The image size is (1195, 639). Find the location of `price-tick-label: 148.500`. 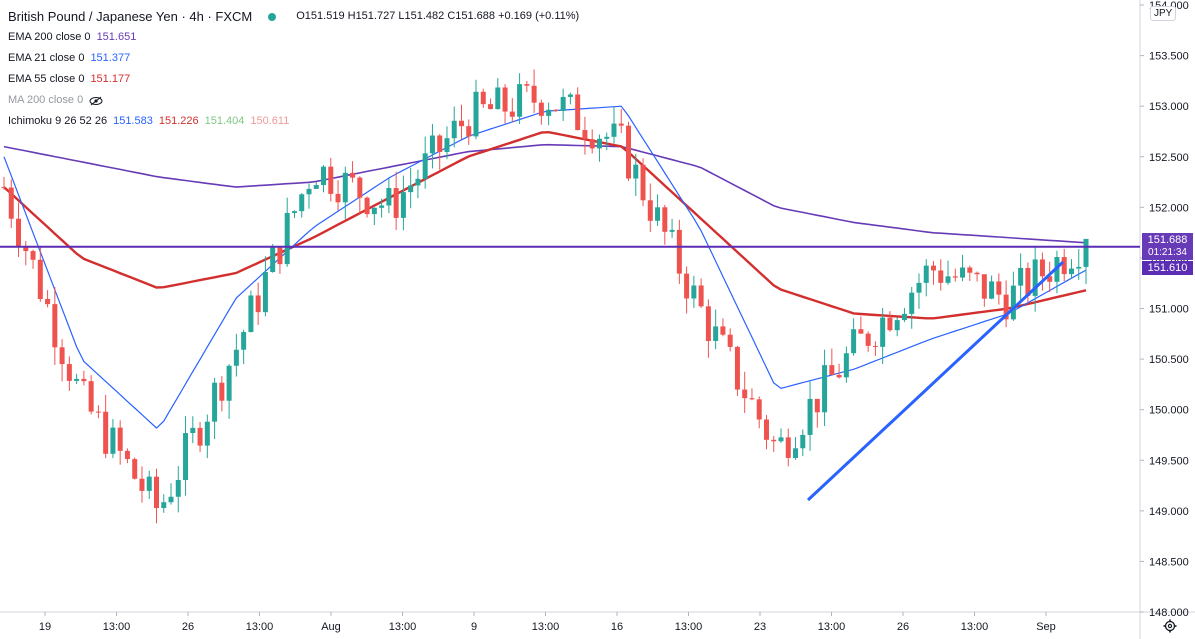

price-tick-label: 148.500 is located at coordinates (1169, 562).